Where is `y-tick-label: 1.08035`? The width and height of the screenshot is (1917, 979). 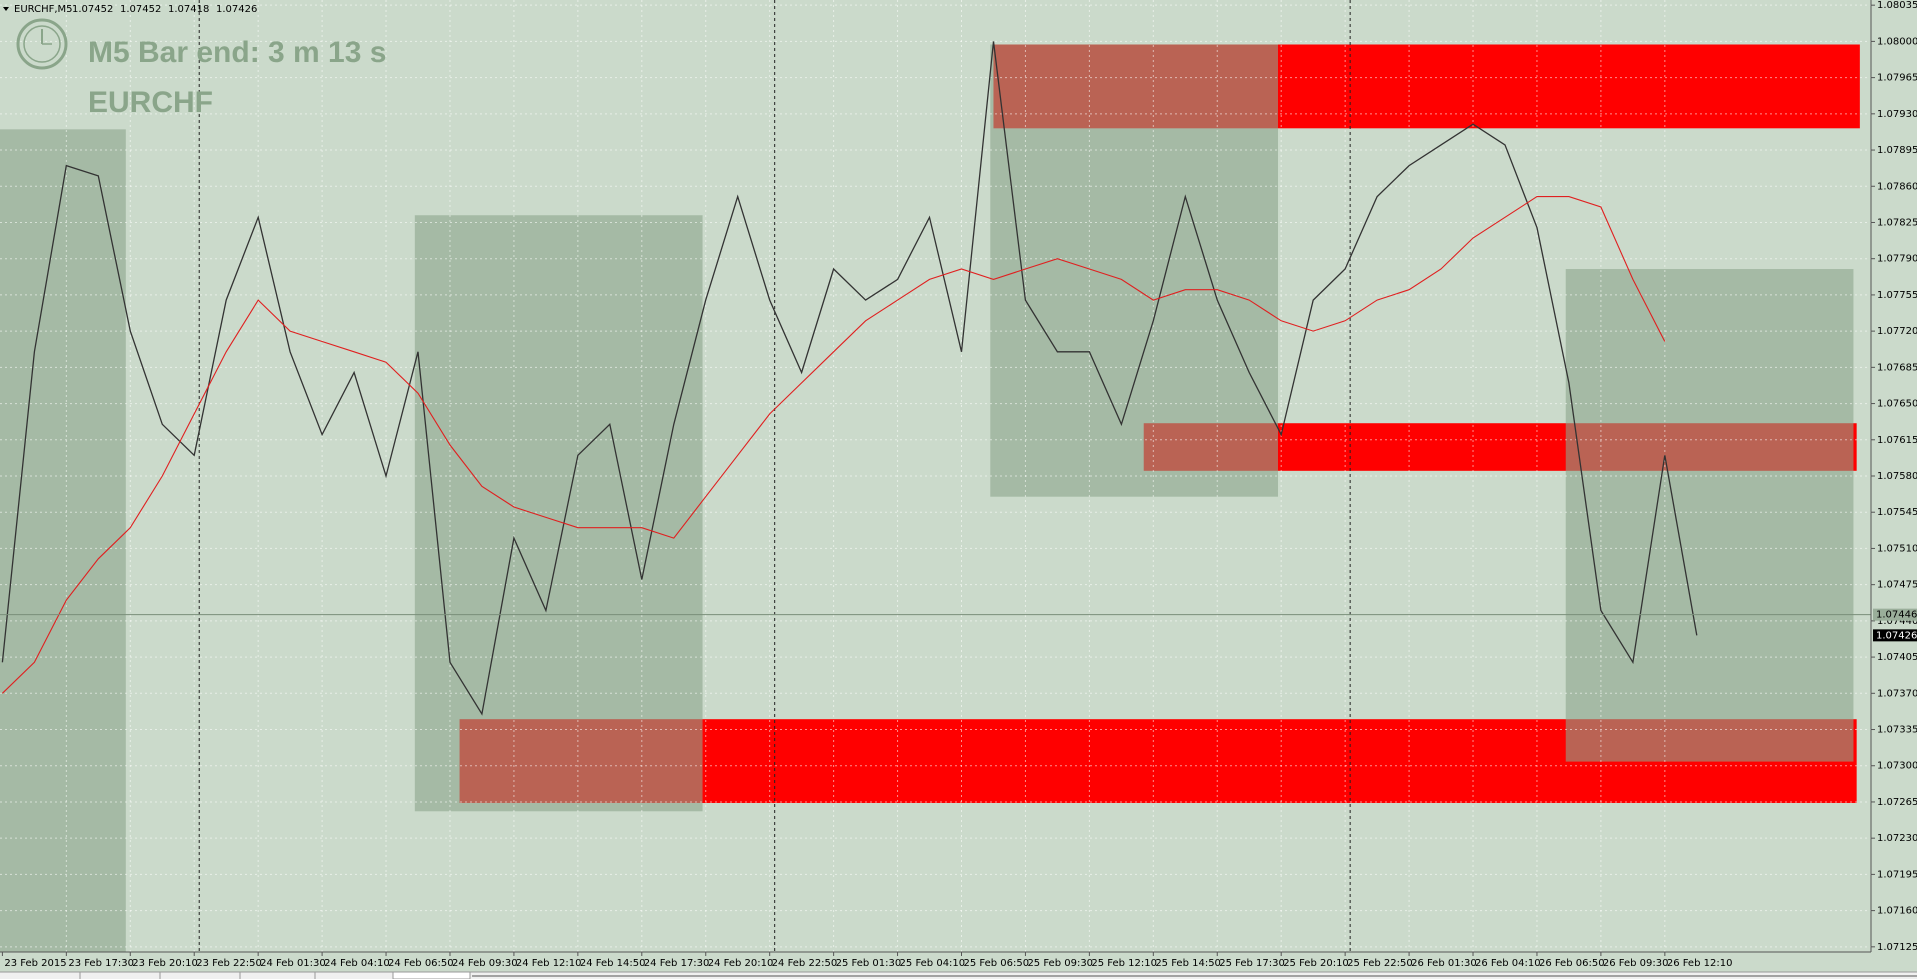
y-tick-label: 1.08035 is located at coordinates (1897, 5).